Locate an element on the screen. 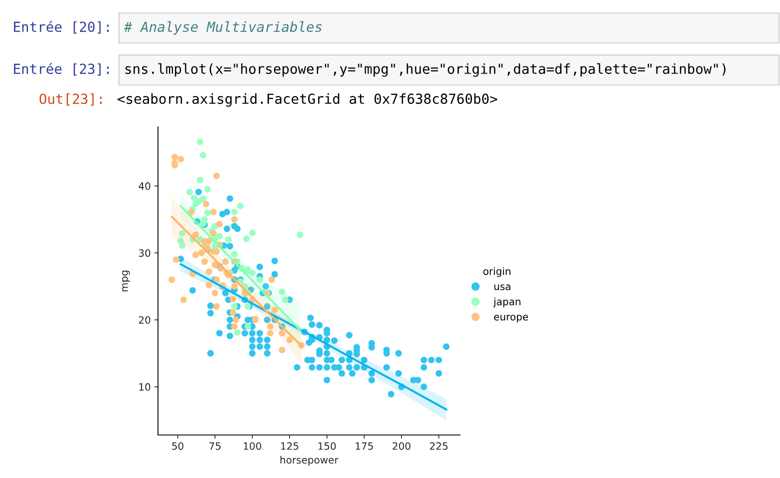 This screenshot has height=478, width=780. text: Out[23]: is located at coordinates (71, 99).